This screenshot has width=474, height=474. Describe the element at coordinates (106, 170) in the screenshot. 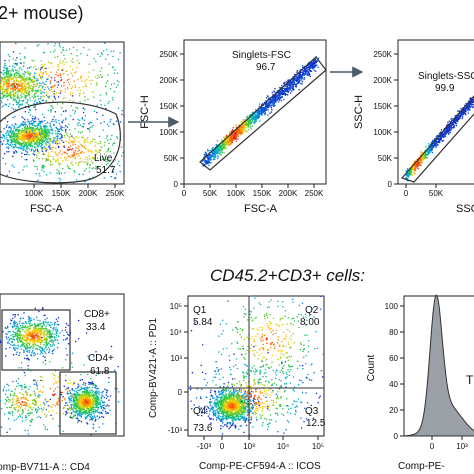

I see `gate-value: 51.7` at that location.